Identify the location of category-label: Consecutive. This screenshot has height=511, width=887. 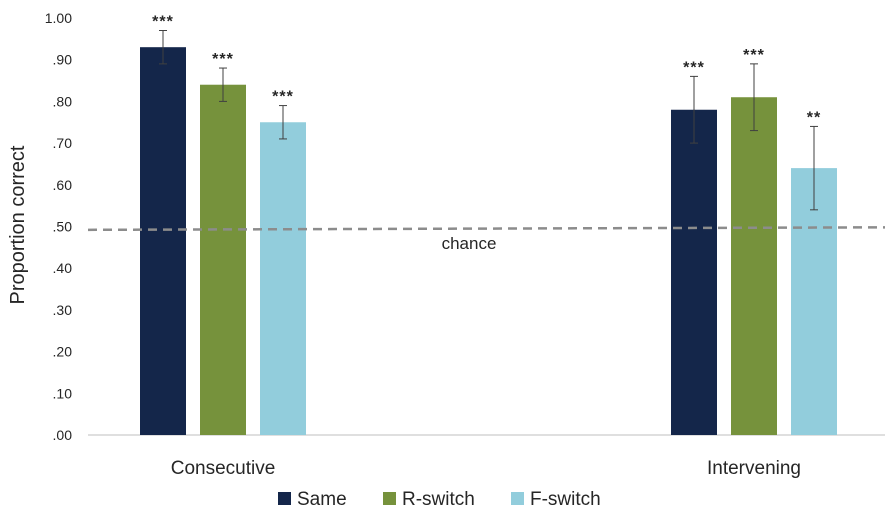
(223, 468).